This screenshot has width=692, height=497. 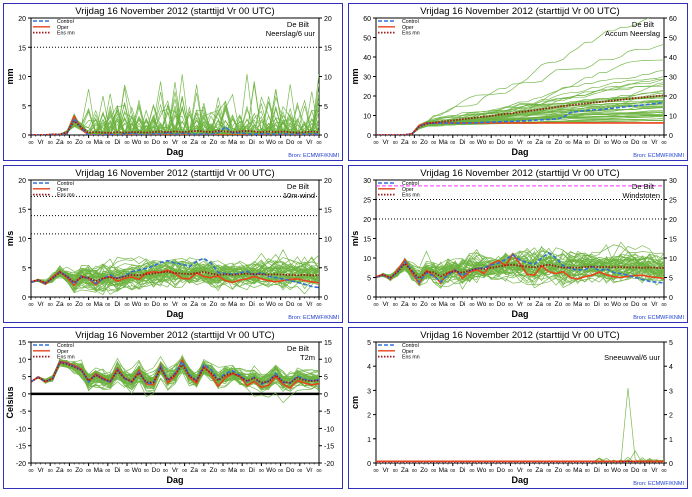 I want to click on y-tick-label-left: 30, so click(x=367, y=181).